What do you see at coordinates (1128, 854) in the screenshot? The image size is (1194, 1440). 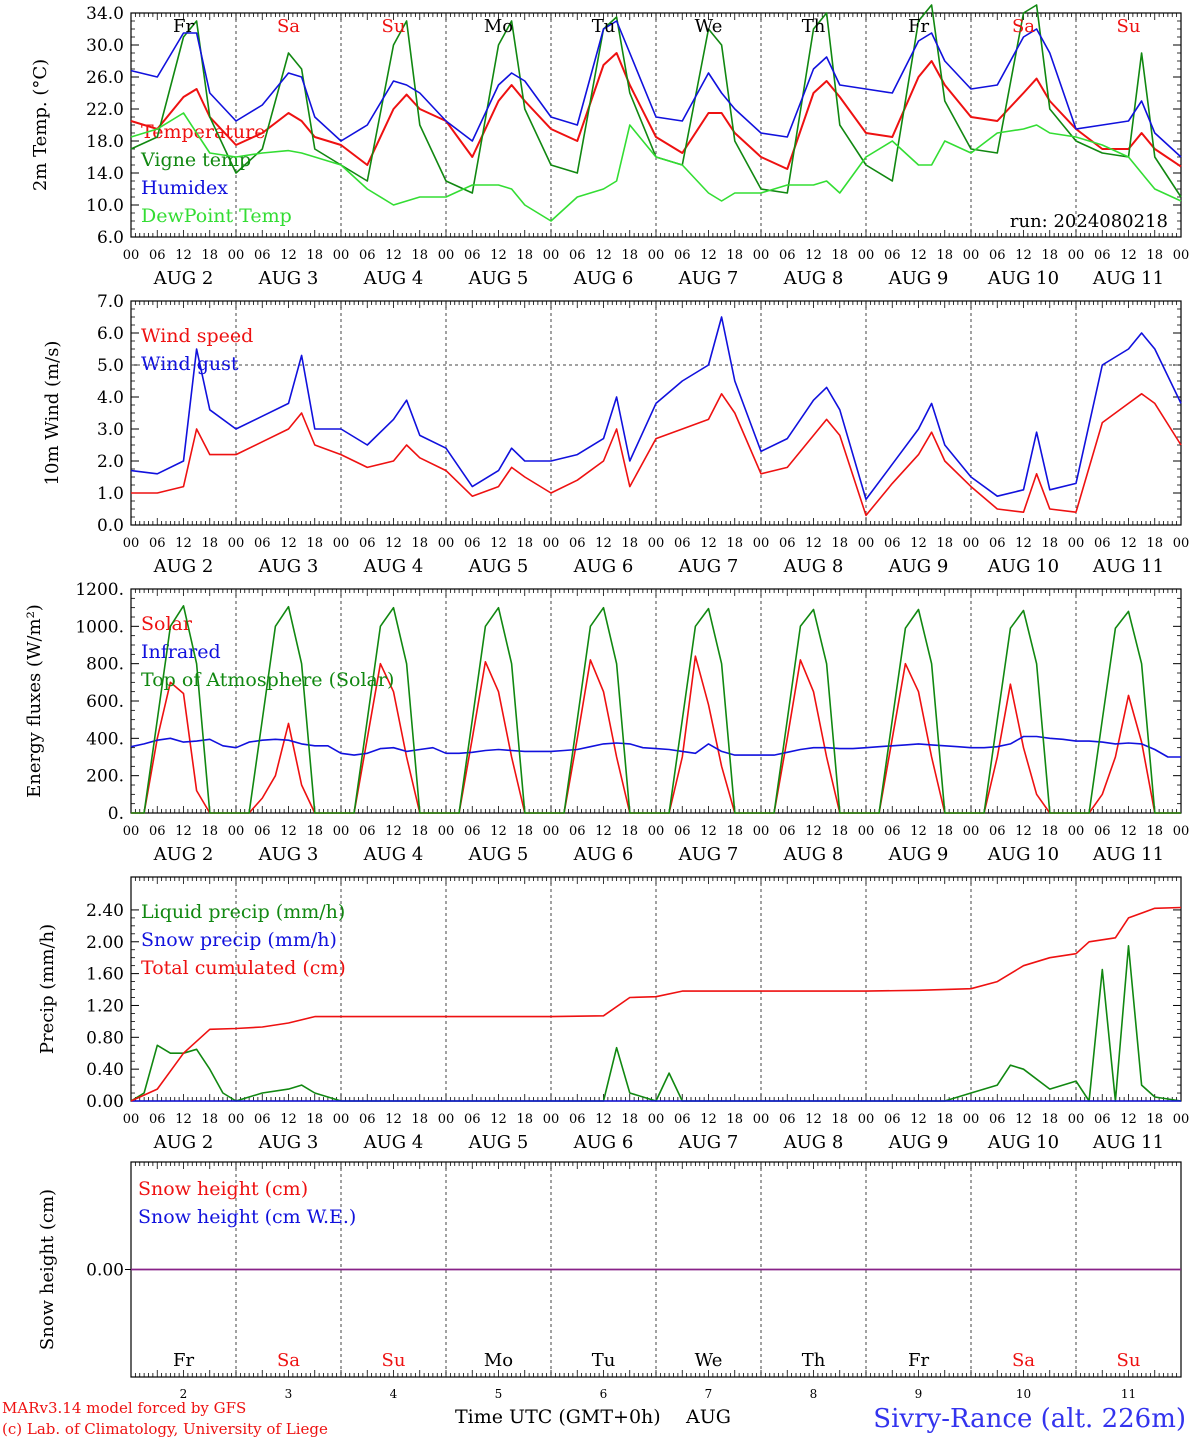 I see `date-label: AUG 11` at bounding box center [1128, 854].